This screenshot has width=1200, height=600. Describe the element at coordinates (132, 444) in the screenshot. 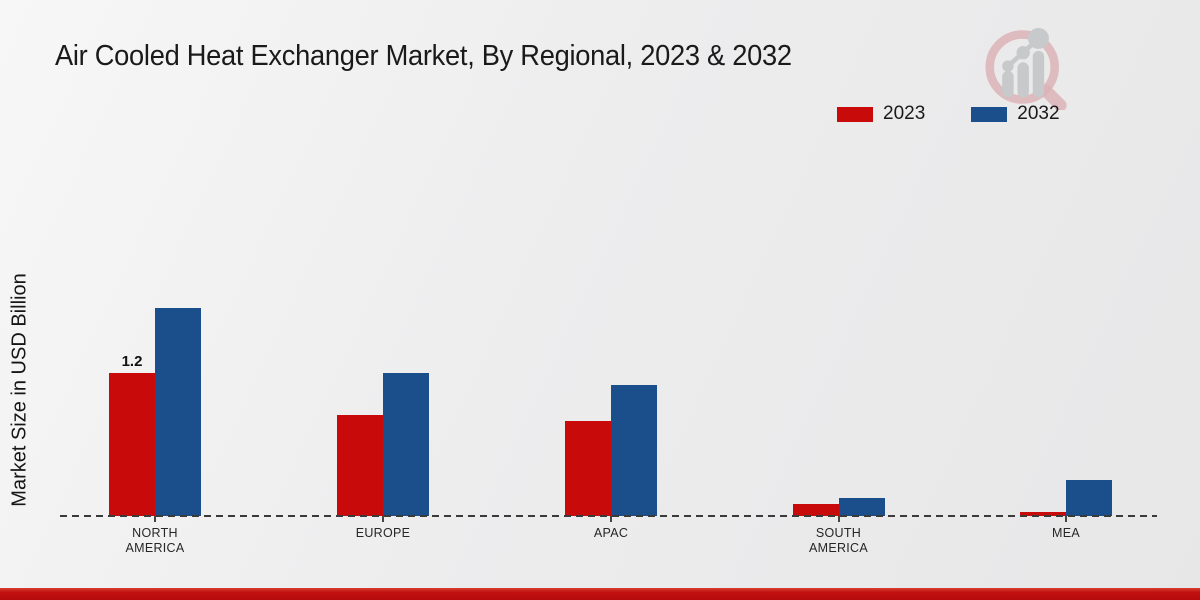

I see `bar-2023-north-america` at that location.